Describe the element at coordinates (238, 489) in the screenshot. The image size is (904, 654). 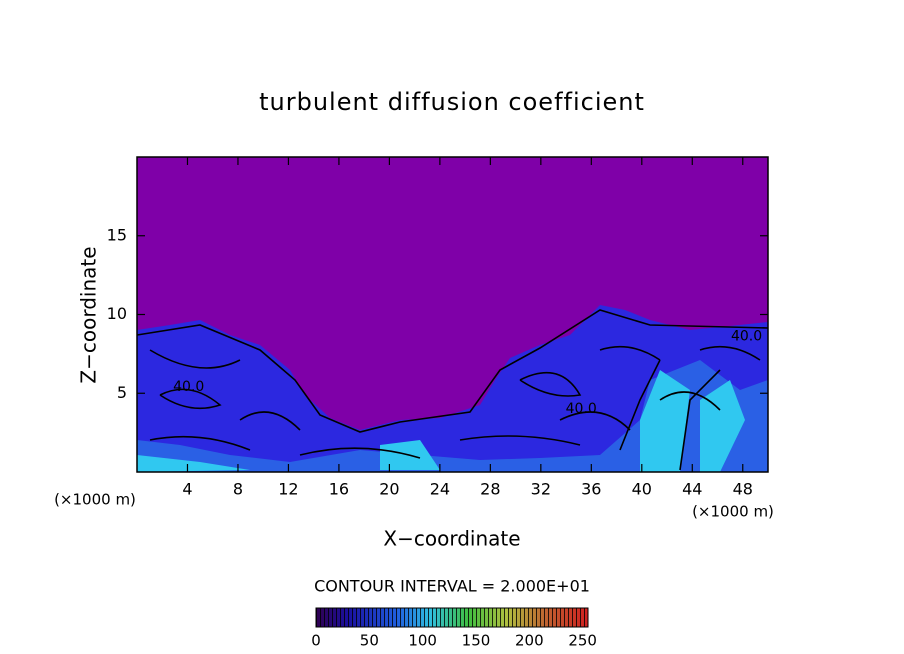
I see `x-tick-label: 8` at that location.